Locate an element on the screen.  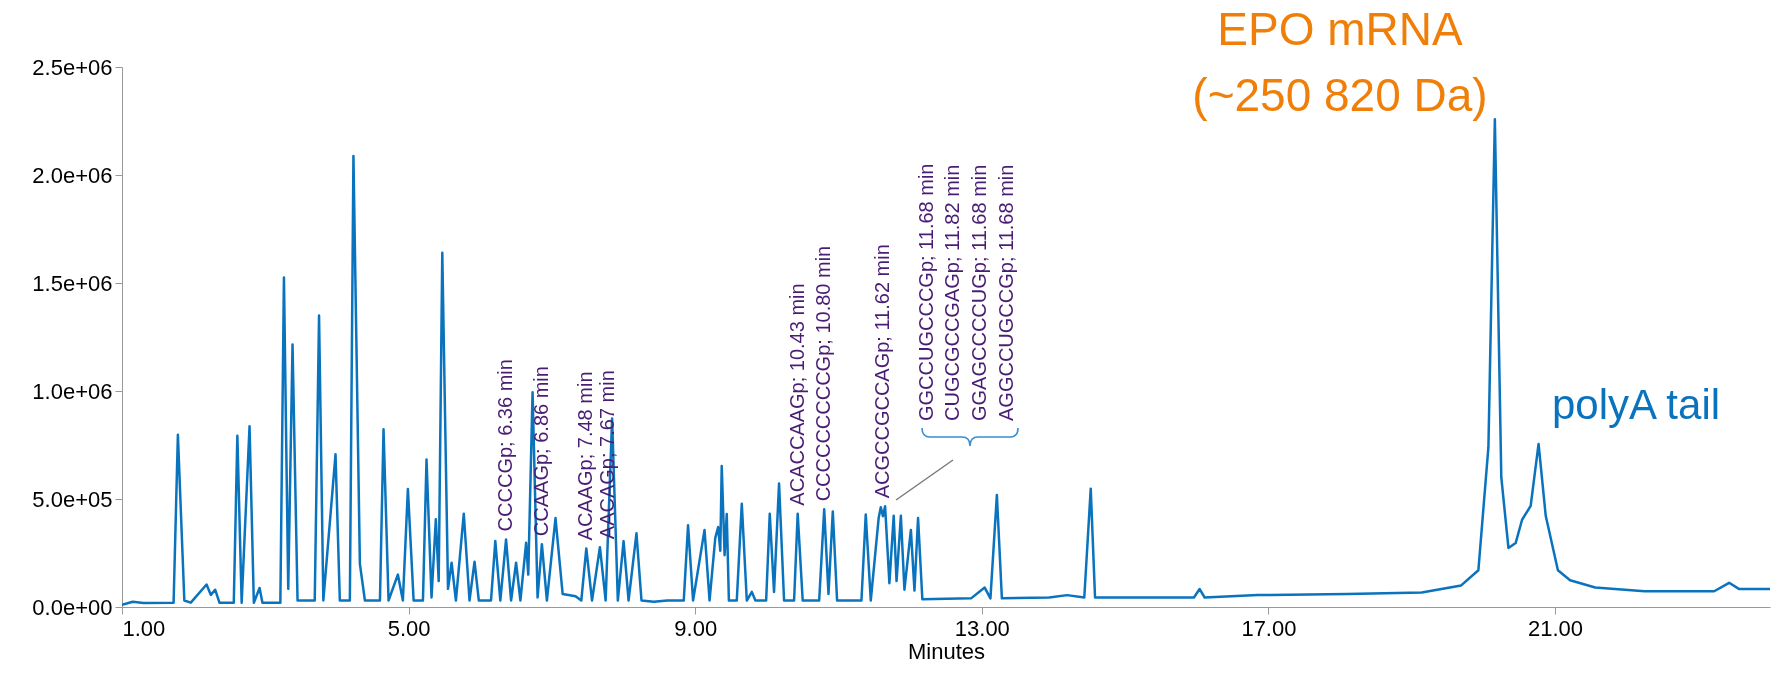
annotation: CUGCGCCGAGp; 11.82 min is located at coordinates (952, 292).